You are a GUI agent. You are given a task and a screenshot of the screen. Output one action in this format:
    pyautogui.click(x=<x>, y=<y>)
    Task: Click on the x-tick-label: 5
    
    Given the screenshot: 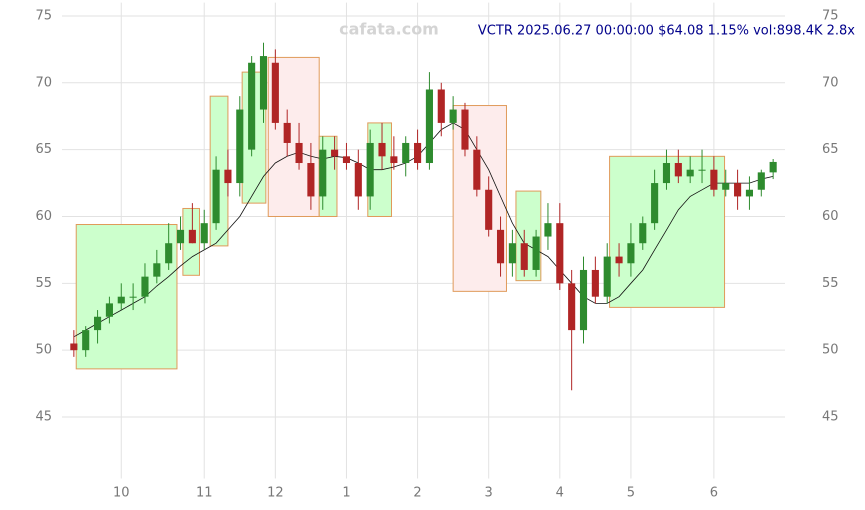 What is the action you would take?
    pyautogui.click(x=631, y=493)
    